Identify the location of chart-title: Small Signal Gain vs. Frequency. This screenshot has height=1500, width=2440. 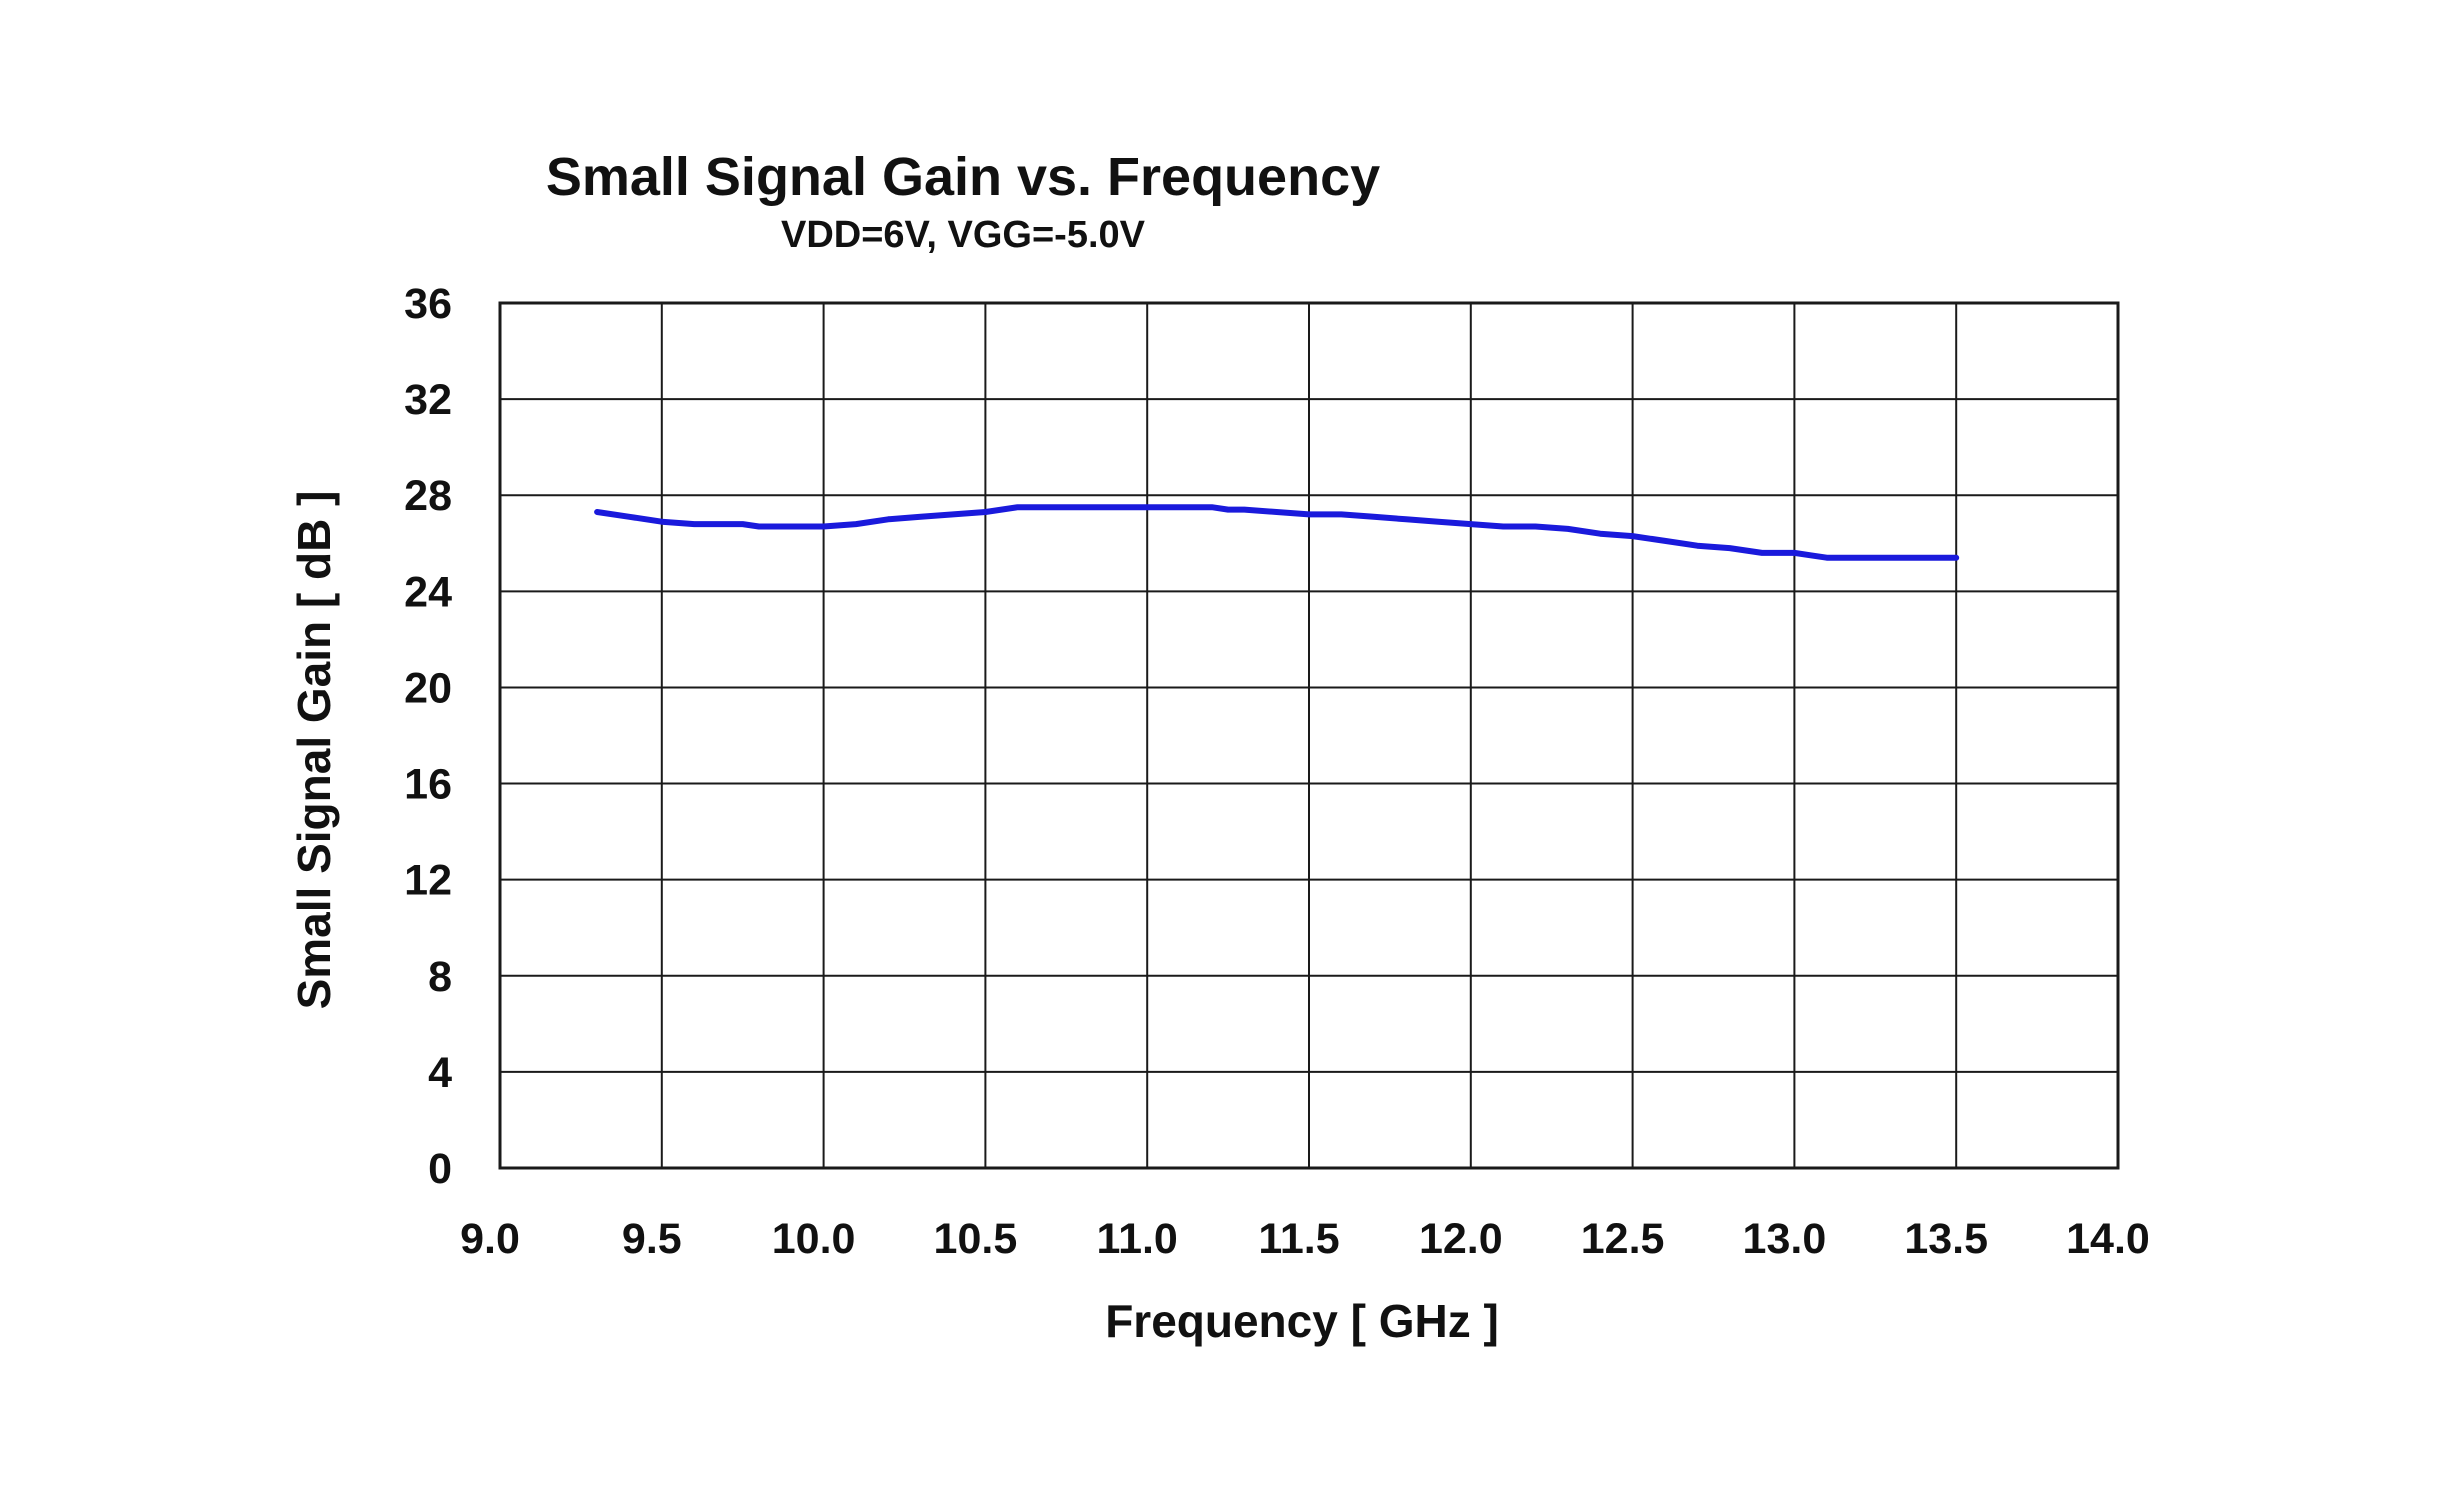
(963, 177).